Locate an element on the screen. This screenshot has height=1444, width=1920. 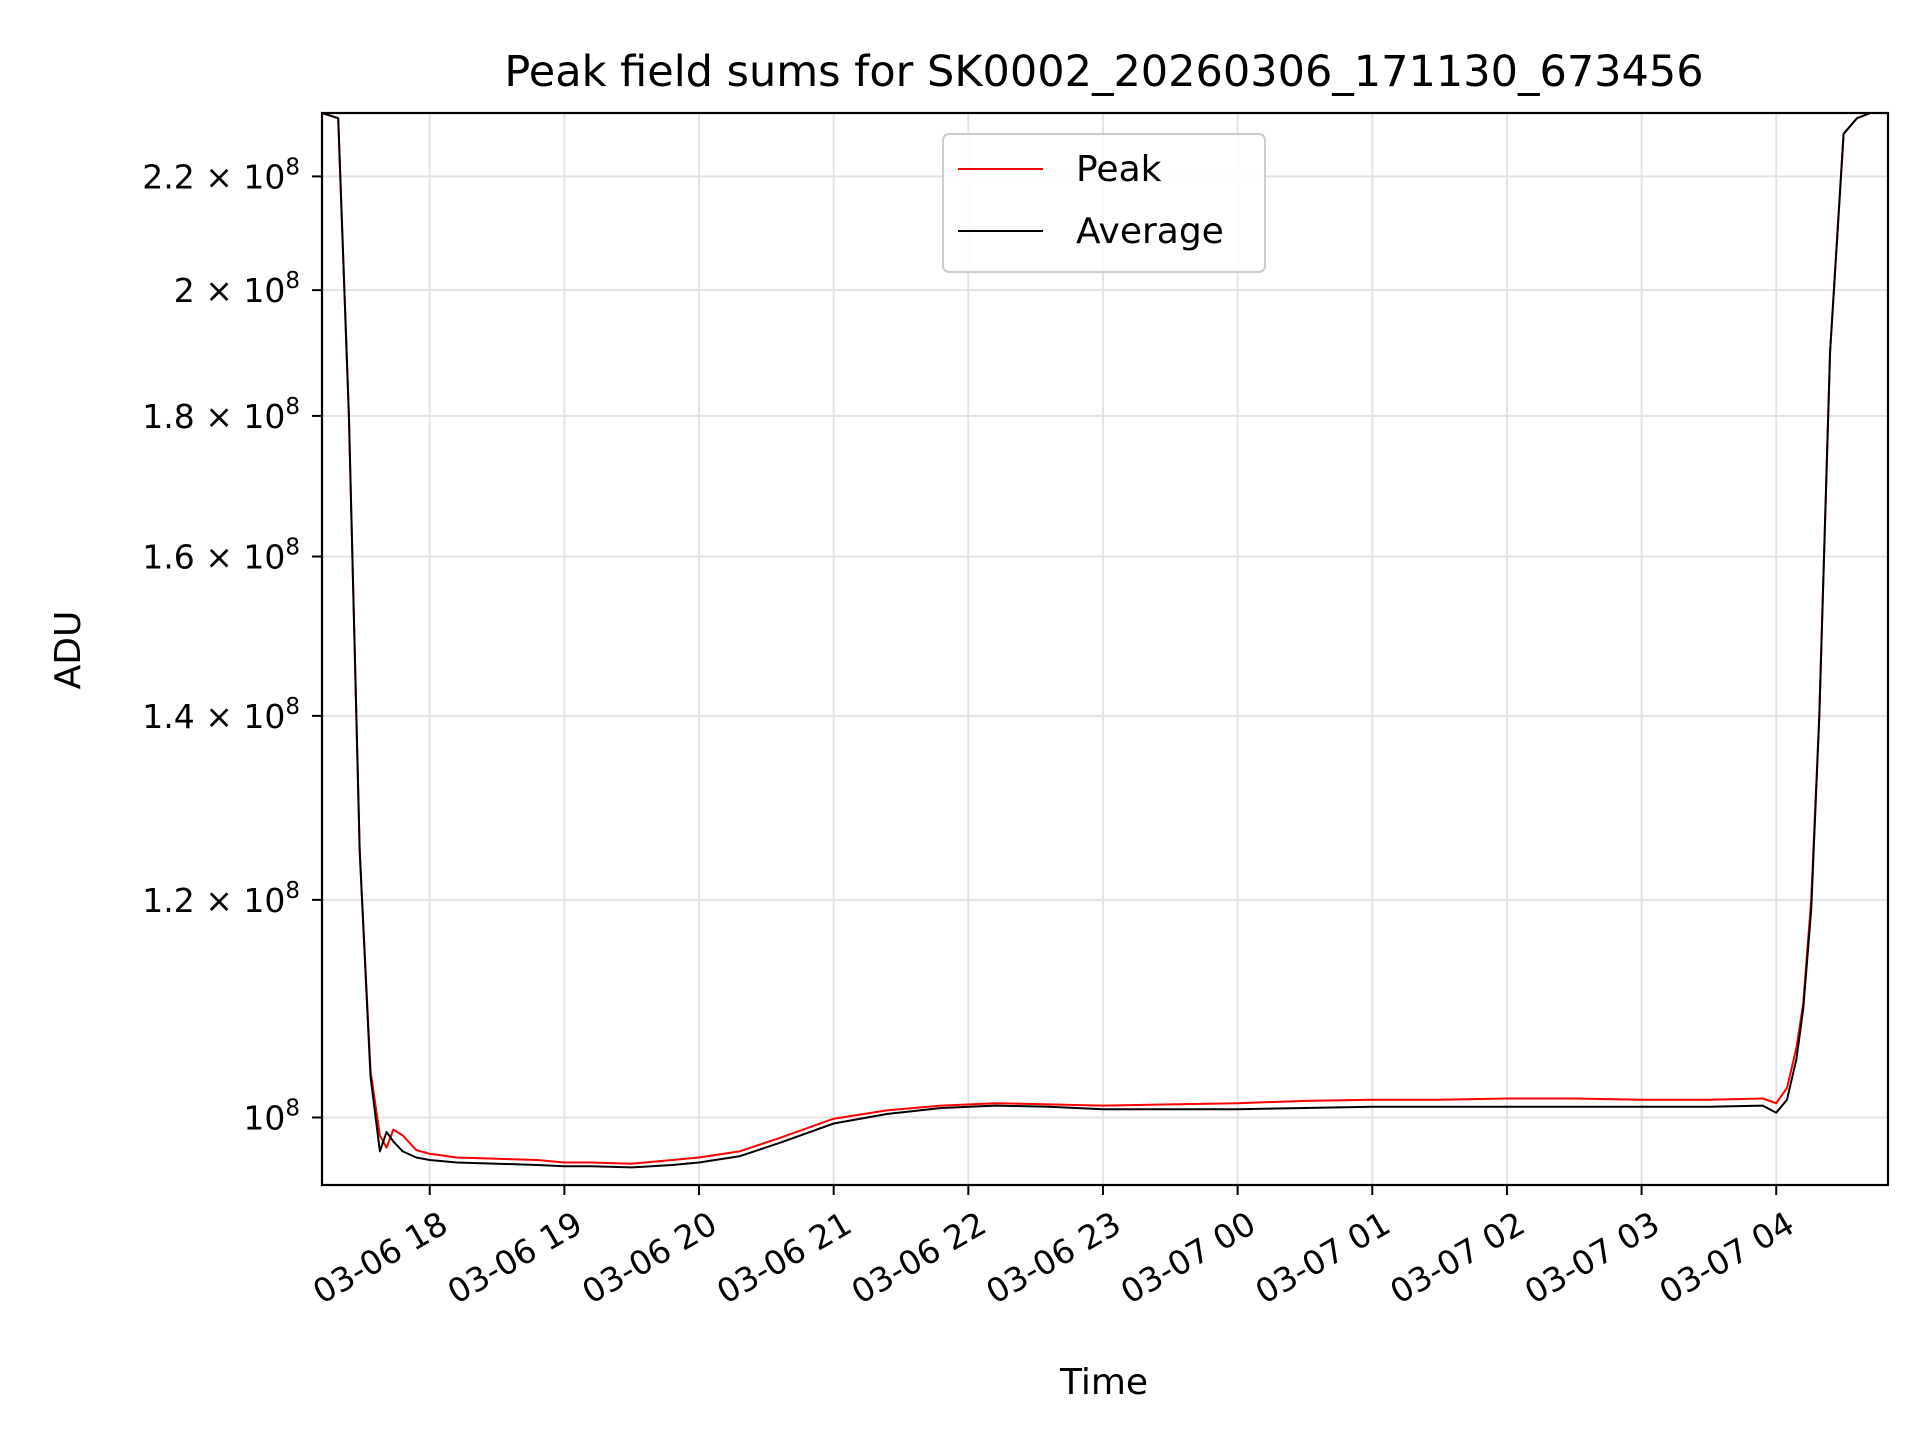
y-tick-label: 2.2 × 108 is located at coordinates (221, 175).